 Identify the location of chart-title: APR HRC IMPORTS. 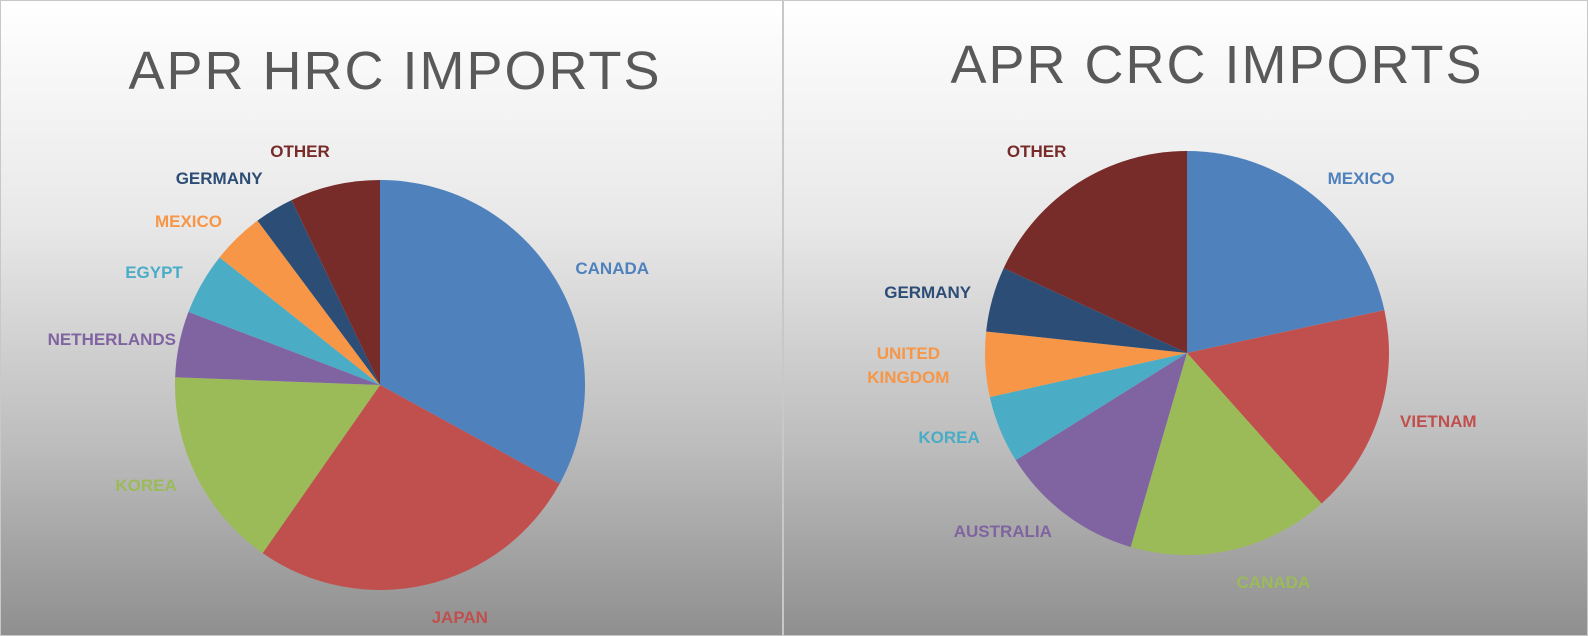
(395, 71).